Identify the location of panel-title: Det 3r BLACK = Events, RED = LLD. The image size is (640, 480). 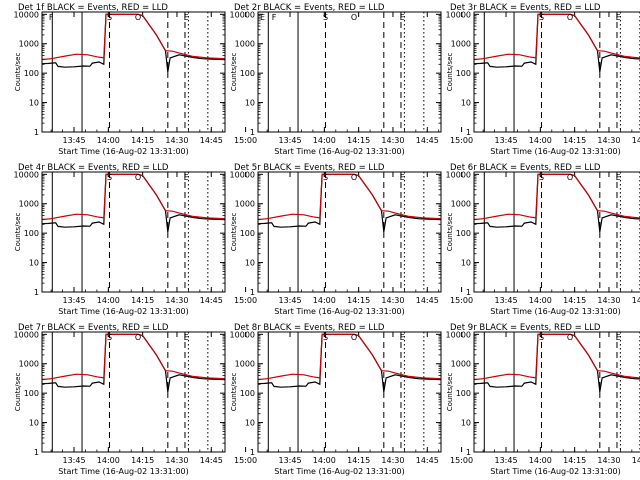
(525, 8).